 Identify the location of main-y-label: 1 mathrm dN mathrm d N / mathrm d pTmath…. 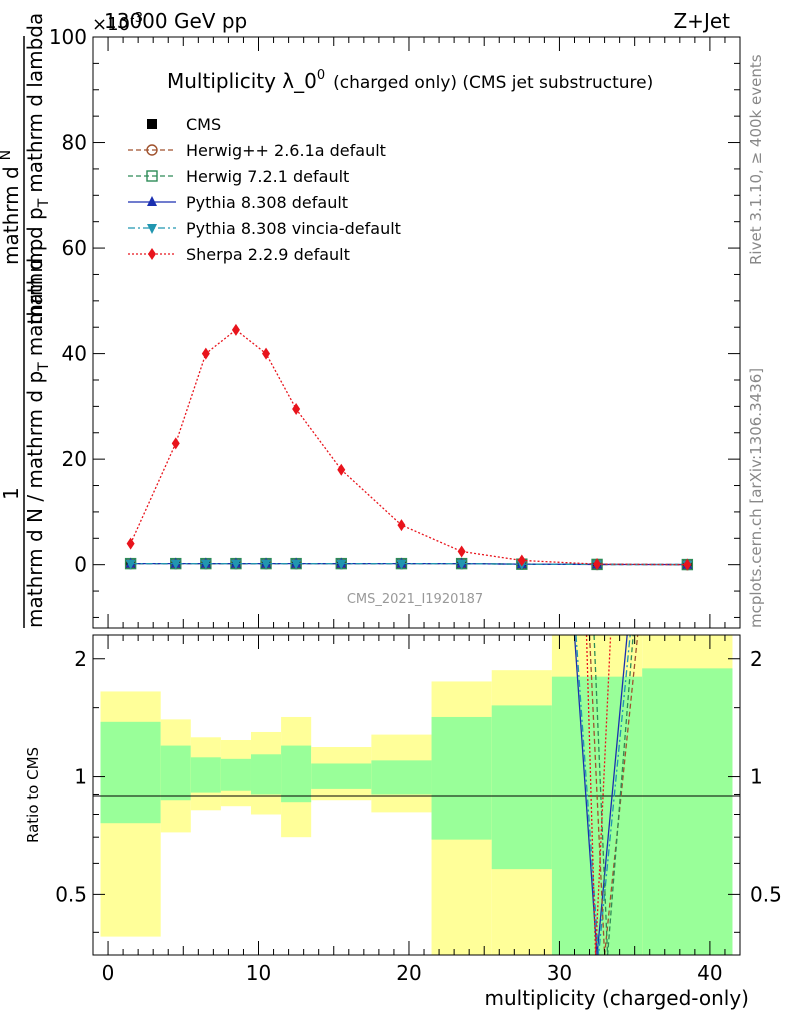
(26, 320).